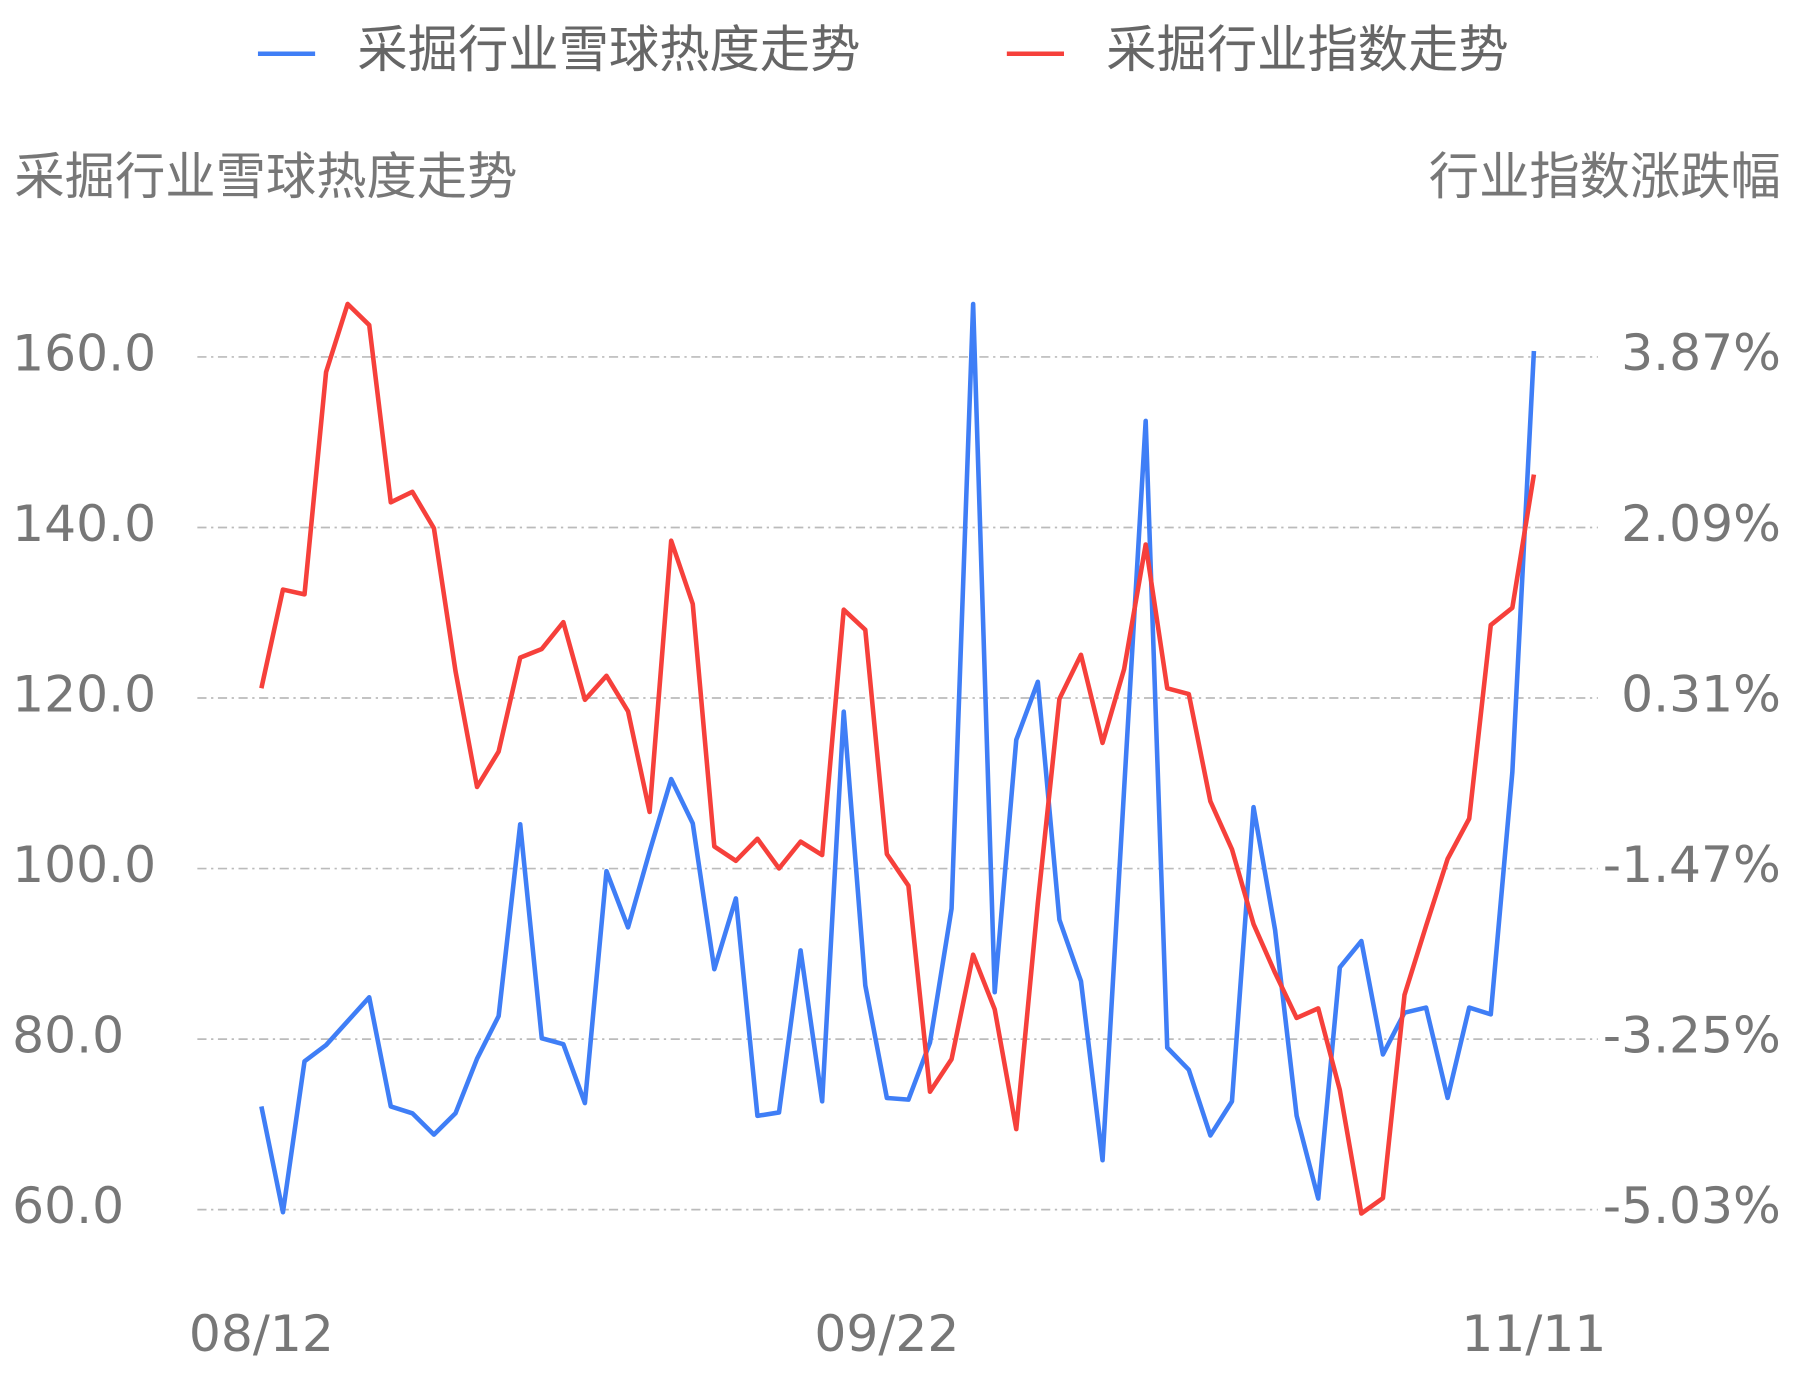 Image resolution: width=1793 pixels, height=1380 pixels. Describe the element at coordinates (68, 1035) in the screenshot. I see `y-tick-label: 80.0` at that location.